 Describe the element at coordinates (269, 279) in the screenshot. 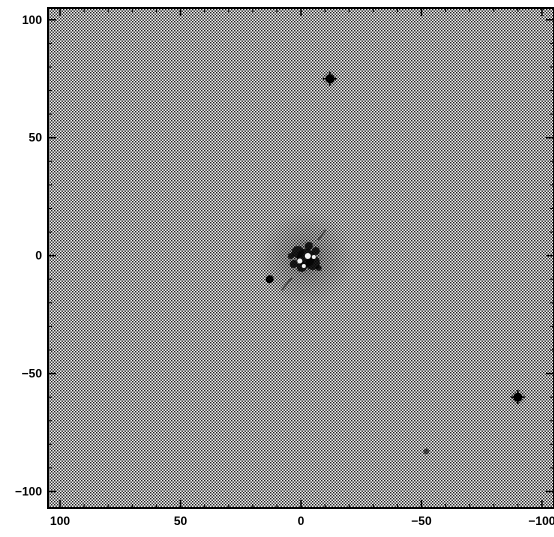

I see `dark-knot-left-of-center` at that location.